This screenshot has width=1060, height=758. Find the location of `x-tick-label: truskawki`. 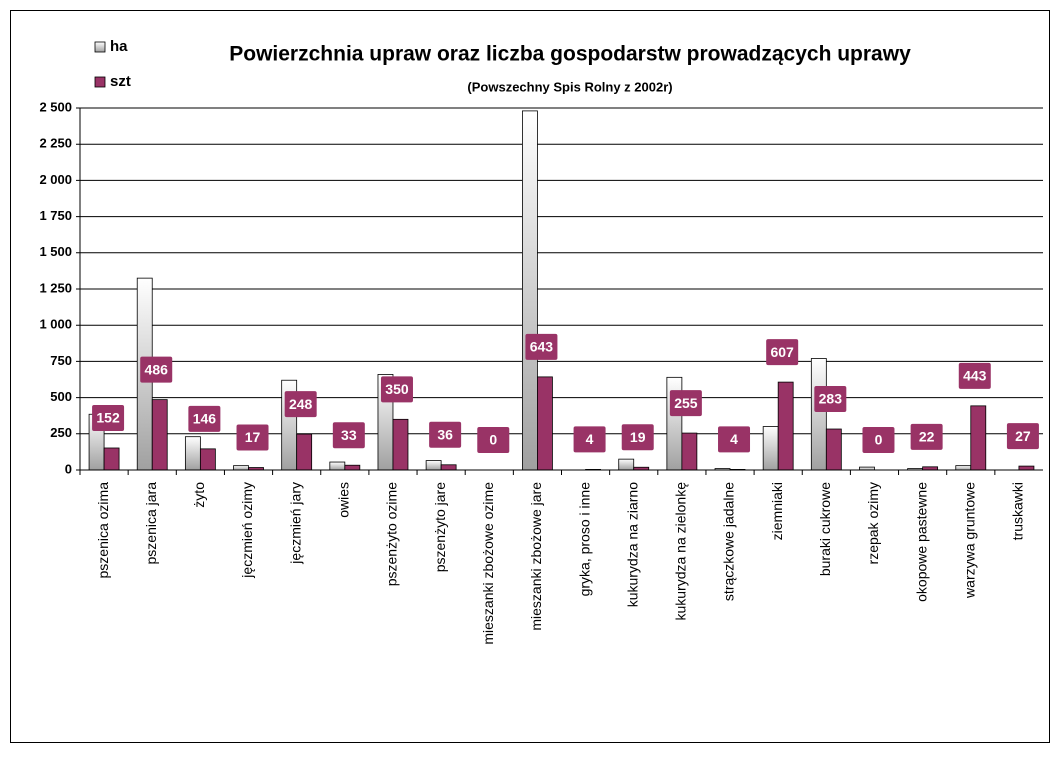

x-tick-label: truskawki is located at coordinates (1018, 511).